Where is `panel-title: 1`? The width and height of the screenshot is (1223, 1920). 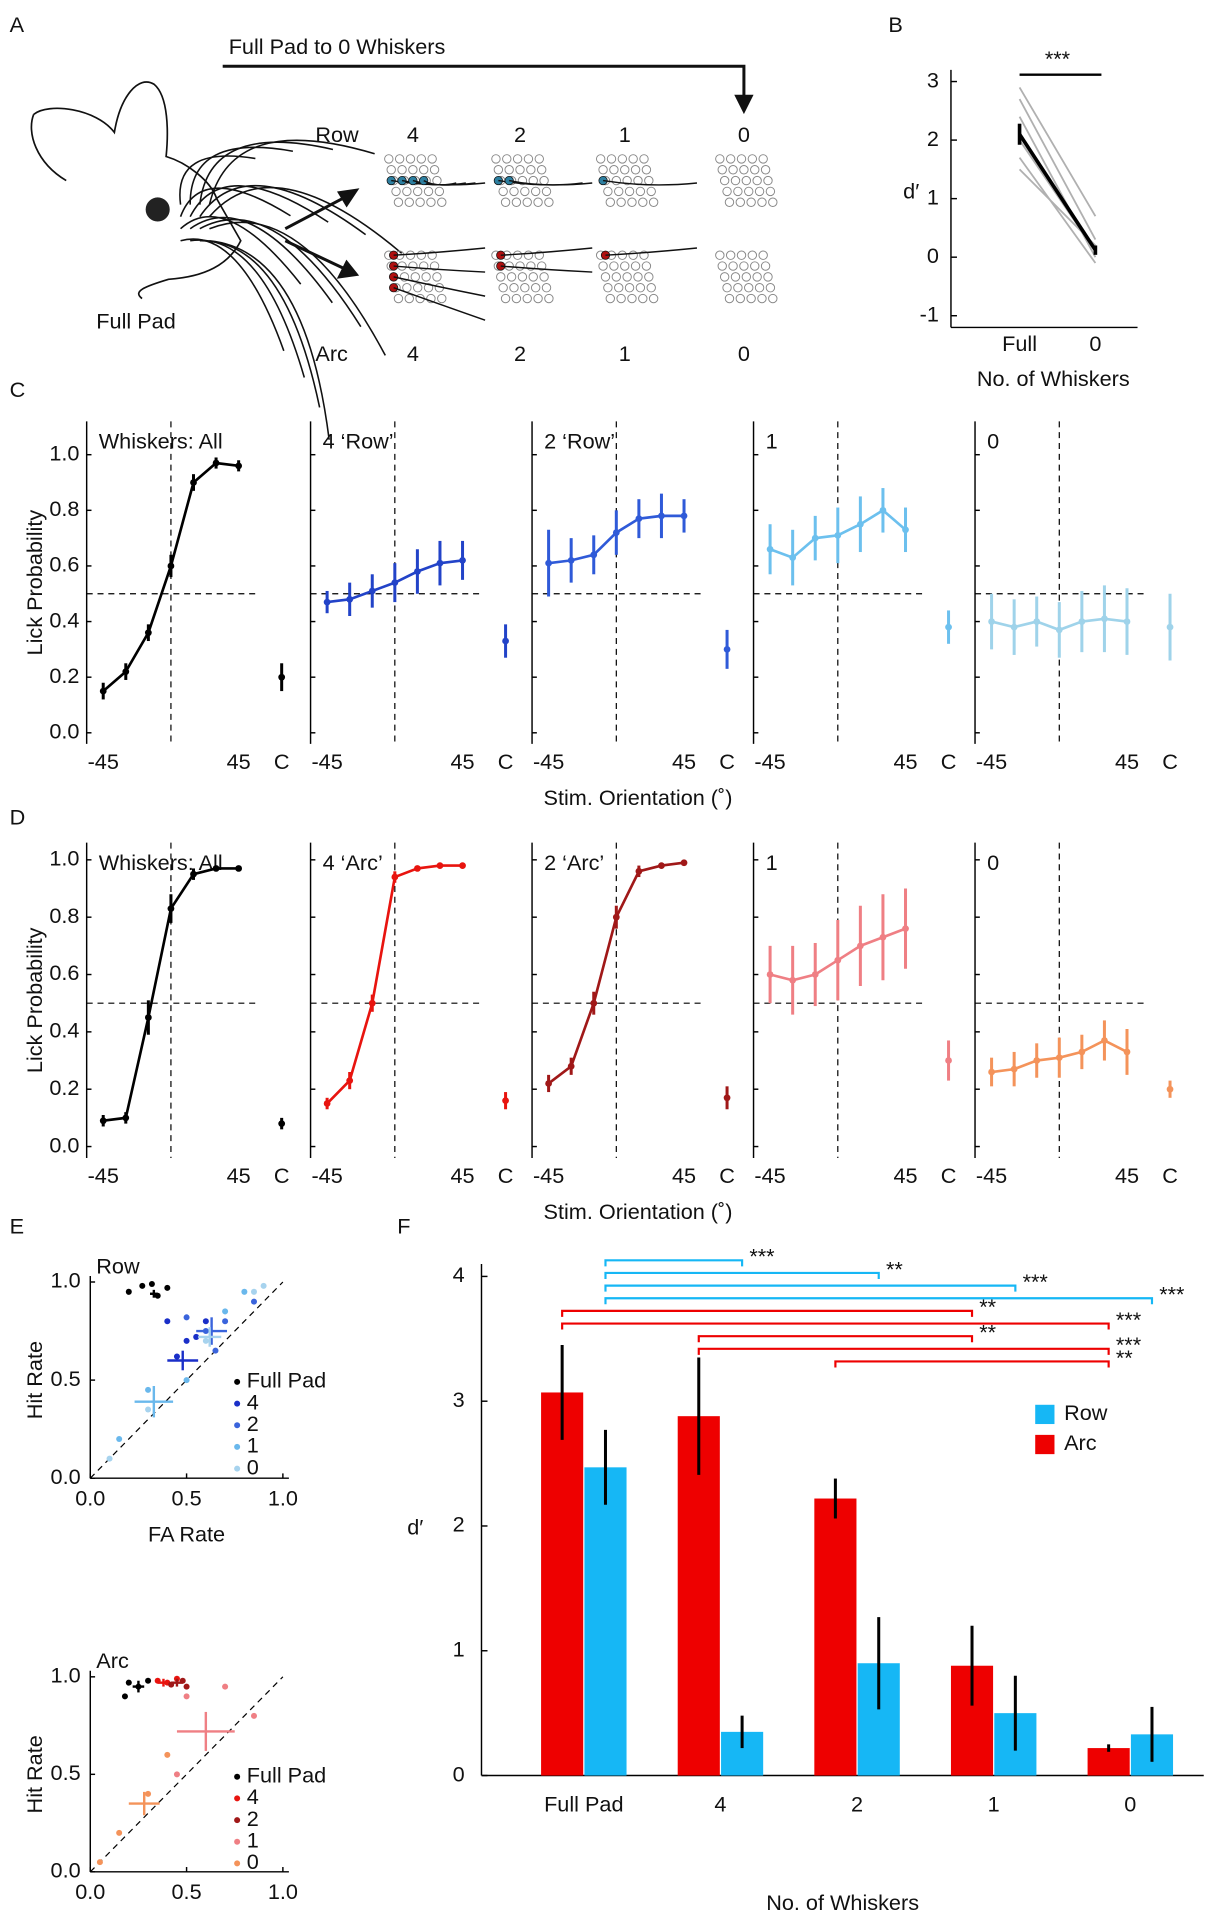 panel-title: 1 is located at coordinates (772, 441).